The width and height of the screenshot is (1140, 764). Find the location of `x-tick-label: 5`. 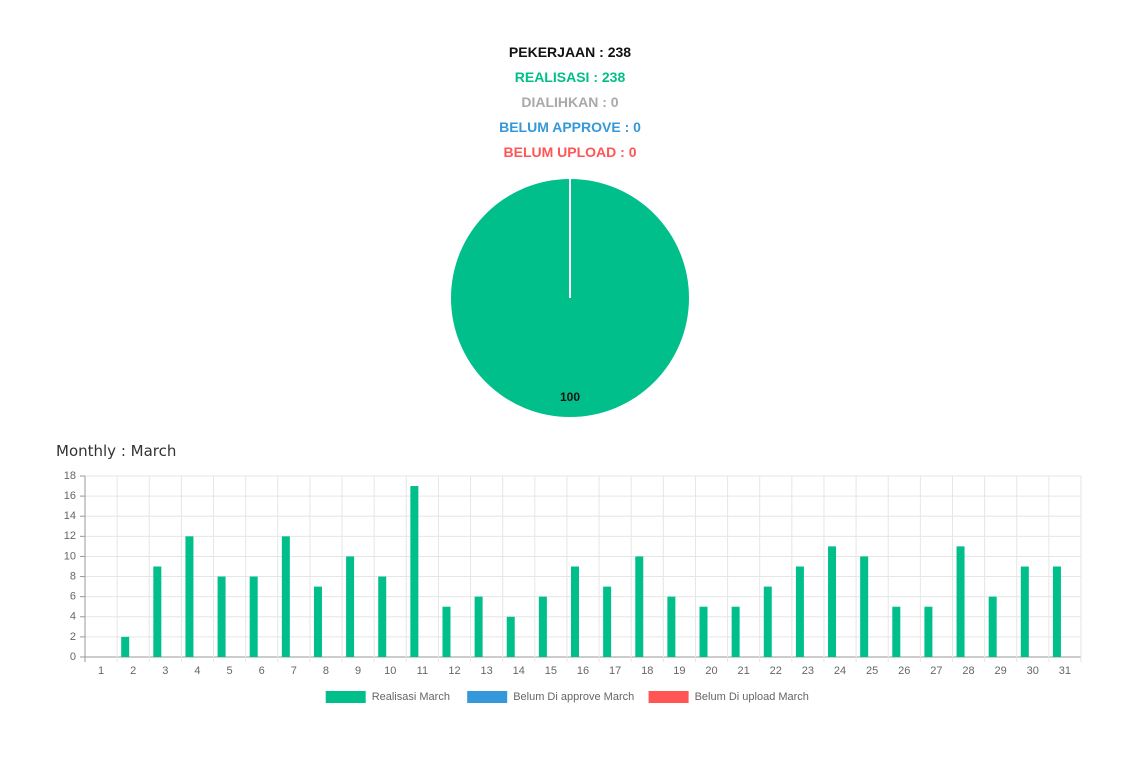

x-tick-label: 5 is located at coordinates (230, 671).